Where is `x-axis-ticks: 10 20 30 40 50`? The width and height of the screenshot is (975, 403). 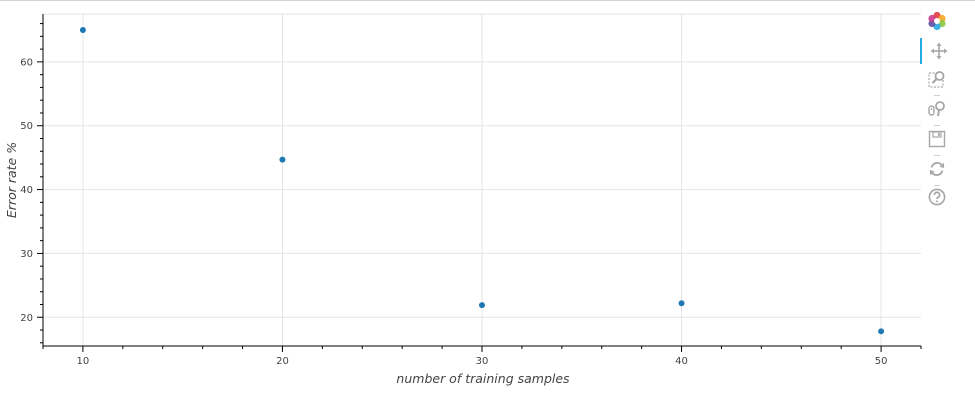
x-axis-ticks: 10 20 30 40 50 is located at coordinates (482, 356).